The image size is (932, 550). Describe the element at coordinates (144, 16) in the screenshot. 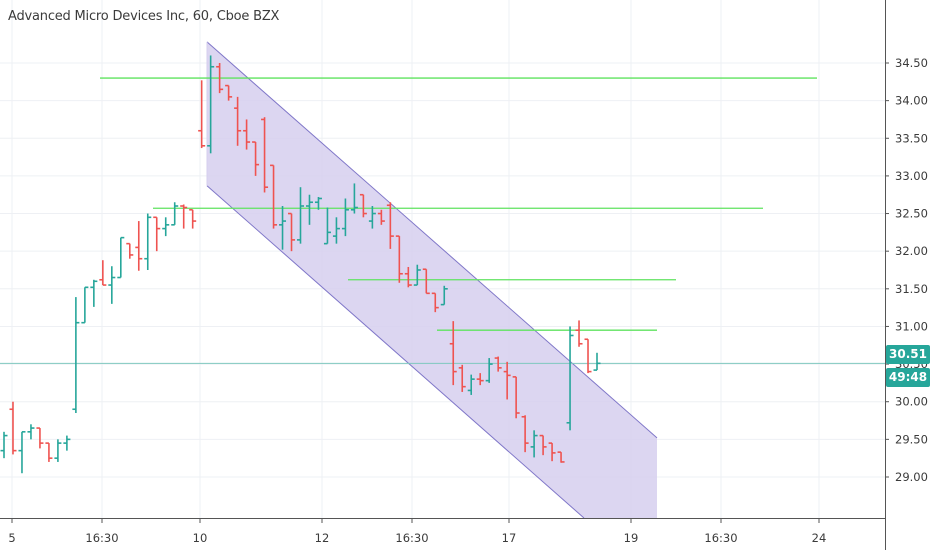

I see `chart-title: Advanced Micro Devices Inc, 60, Cboe BZX` at that location.